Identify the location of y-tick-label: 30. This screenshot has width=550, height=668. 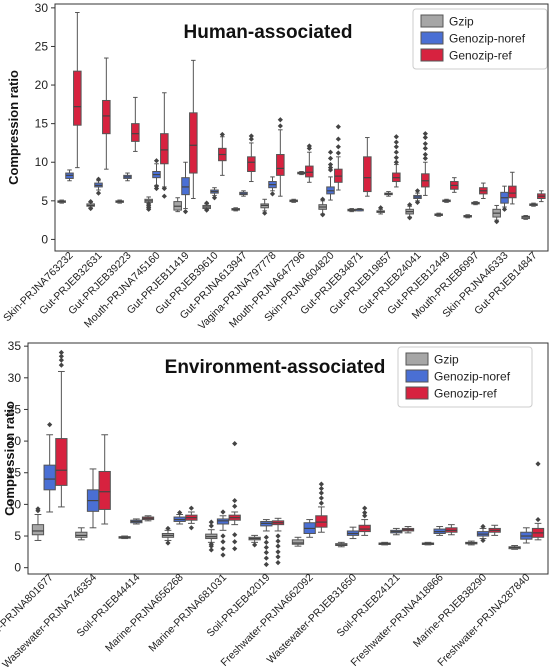
(42, 8).